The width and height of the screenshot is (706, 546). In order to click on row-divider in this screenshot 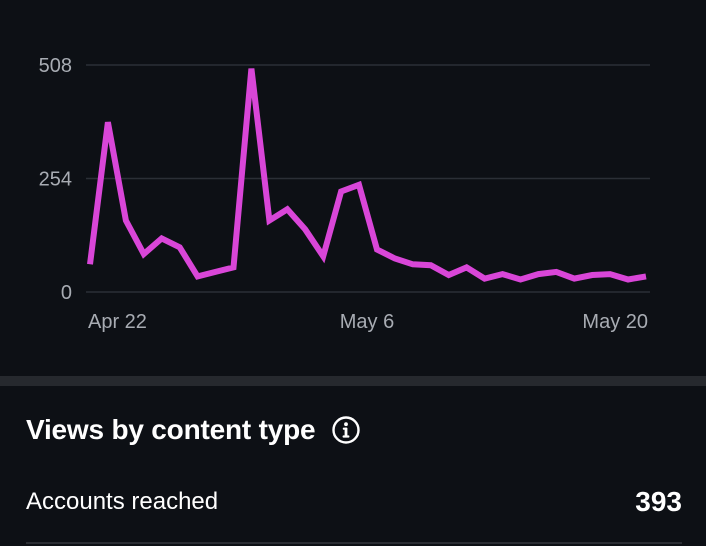, I will do `click(354, 543)`.